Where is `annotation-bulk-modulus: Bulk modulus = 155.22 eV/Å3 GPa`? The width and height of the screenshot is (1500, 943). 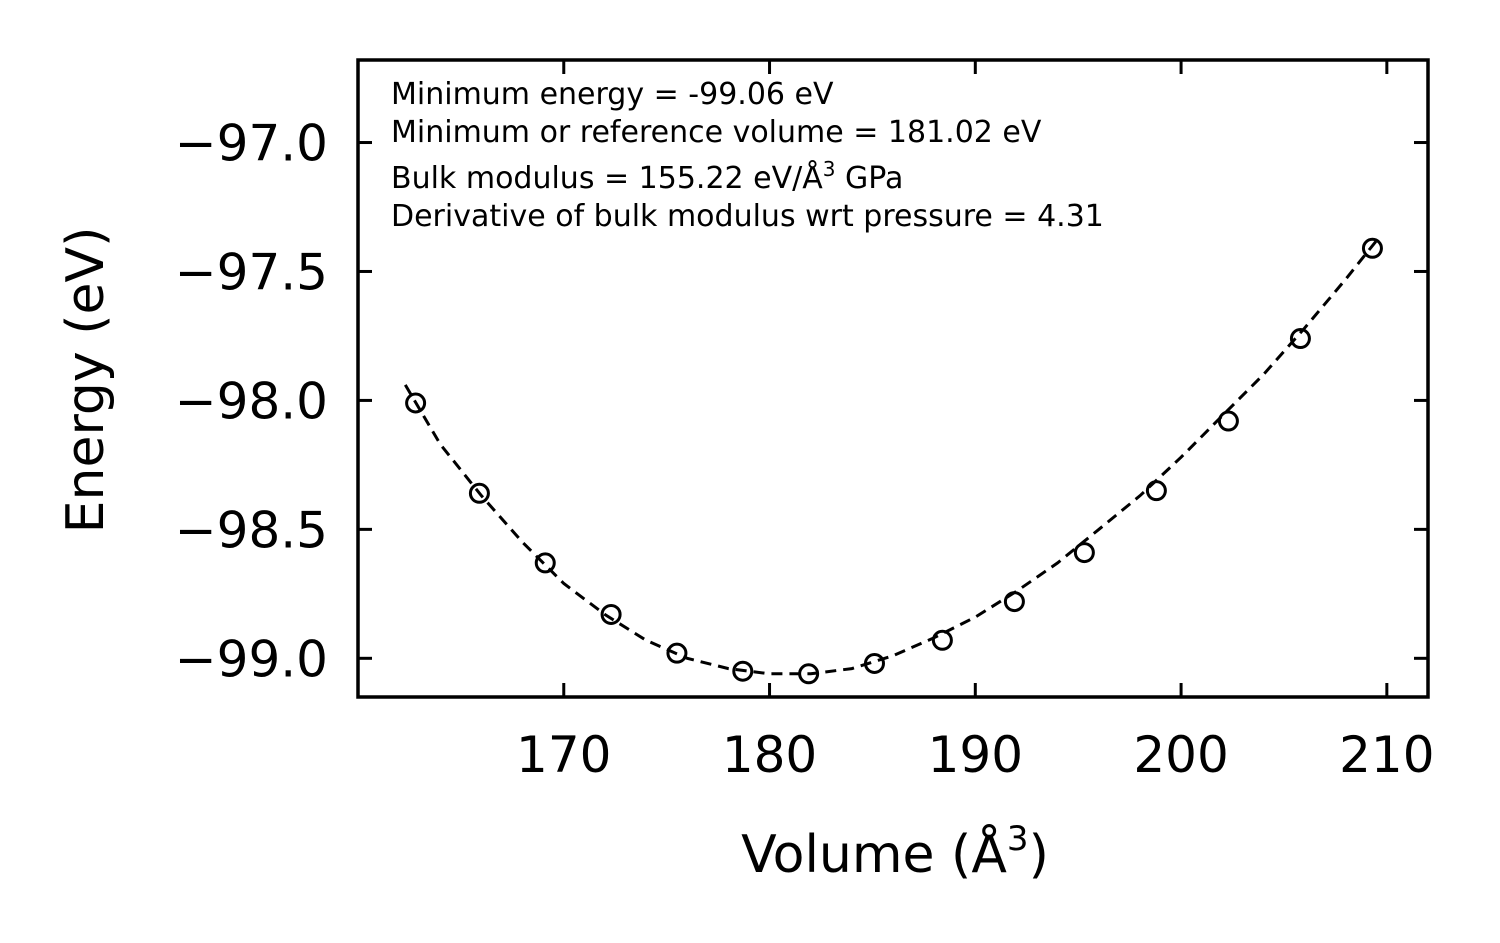
annotation-bulk-modulus: Bulk modulus = 155.22 eV/Å3 GPa is located at coordinates (647, 176).